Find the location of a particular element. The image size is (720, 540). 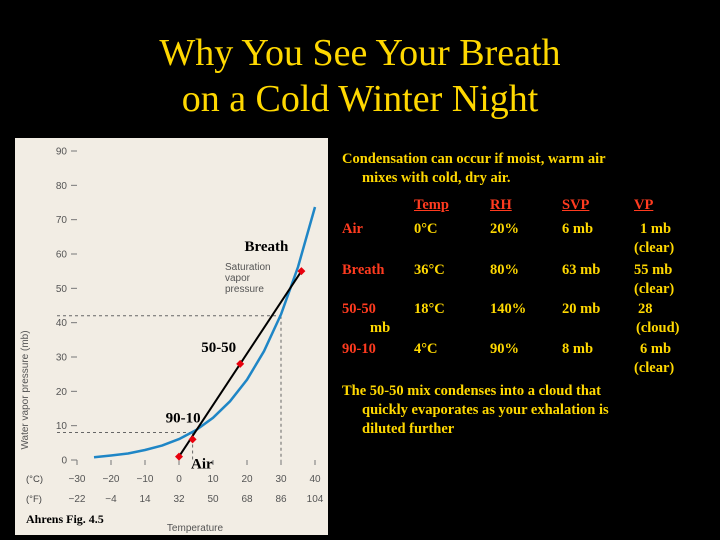

point-air is located at coordinates (179, 456).